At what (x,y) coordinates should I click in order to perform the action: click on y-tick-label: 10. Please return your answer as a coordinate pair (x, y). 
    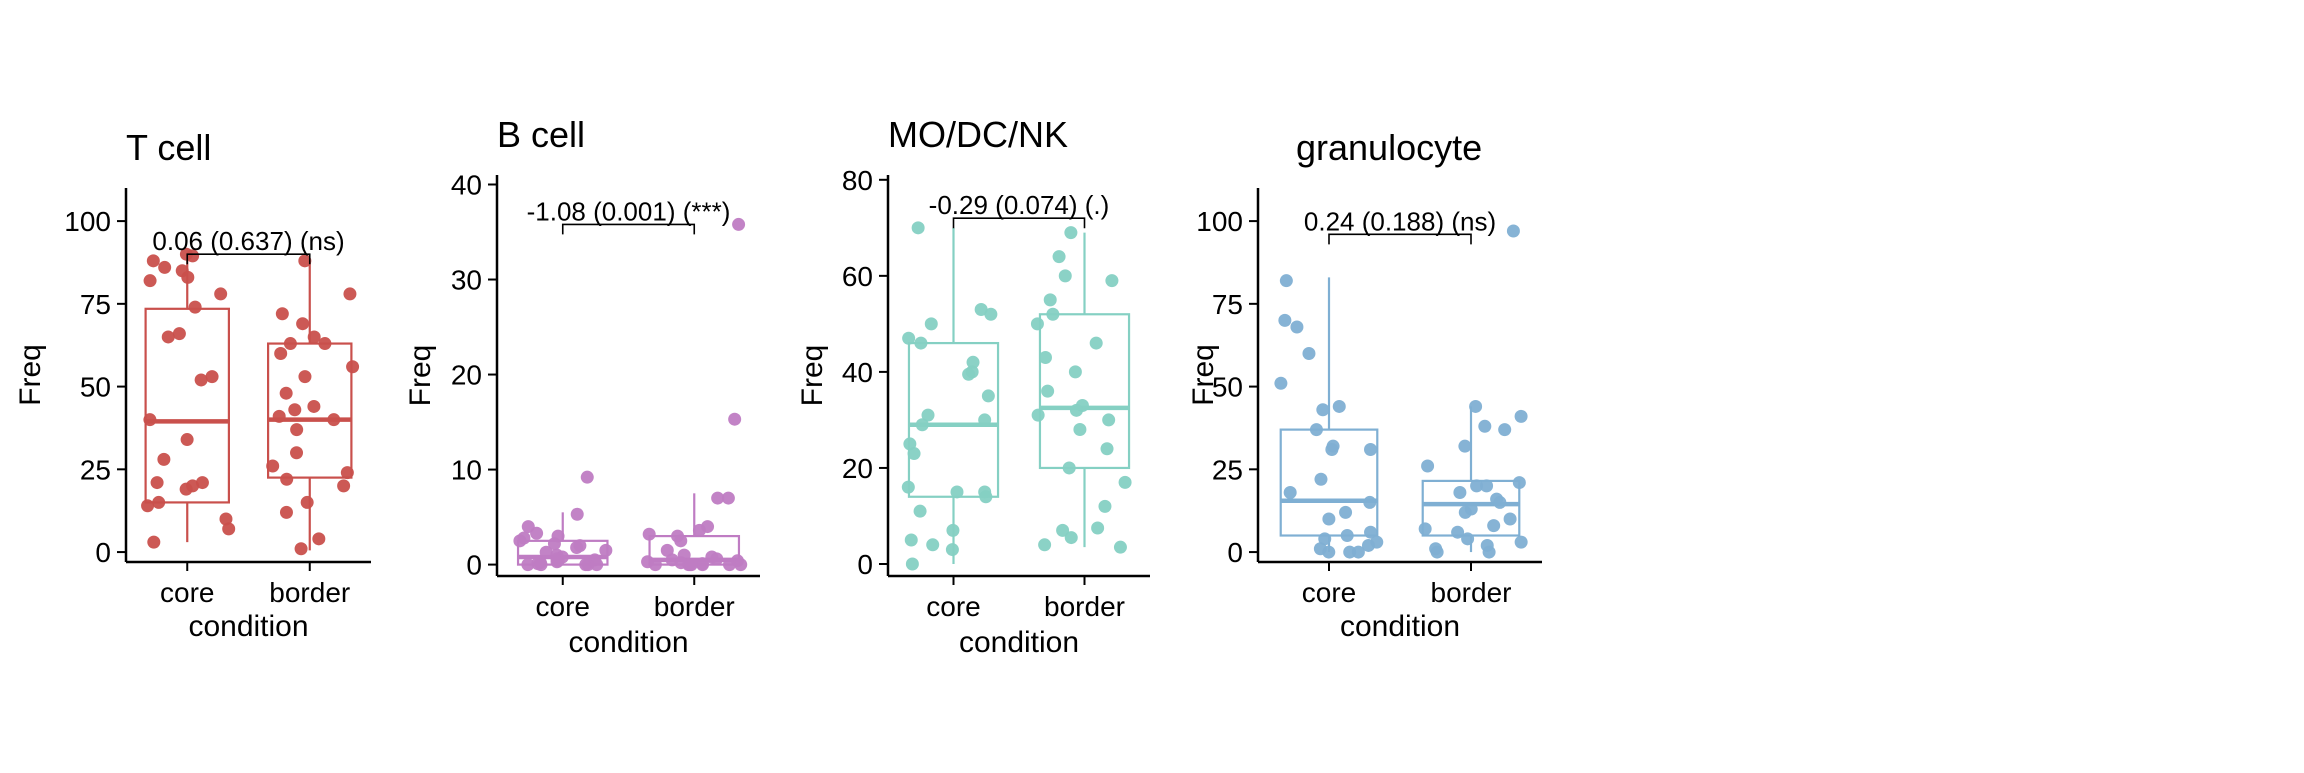
    Looking at the image, I should click on (466, 470).